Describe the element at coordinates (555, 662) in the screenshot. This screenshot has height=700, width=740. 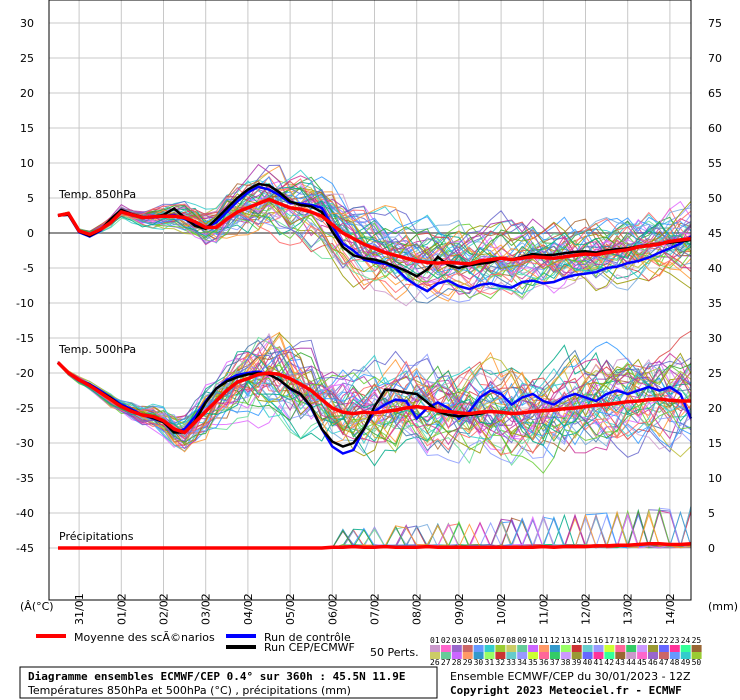
I see `pert-label: 37` at that location.